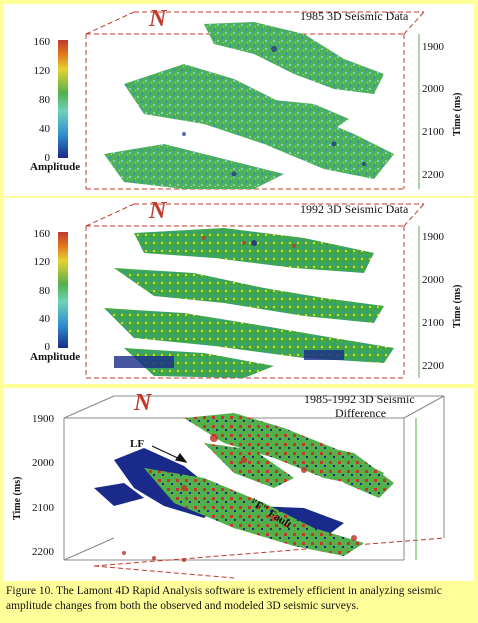  I want to click on panel-title: 1985-1992 3D Seismic, so click(359, 399).